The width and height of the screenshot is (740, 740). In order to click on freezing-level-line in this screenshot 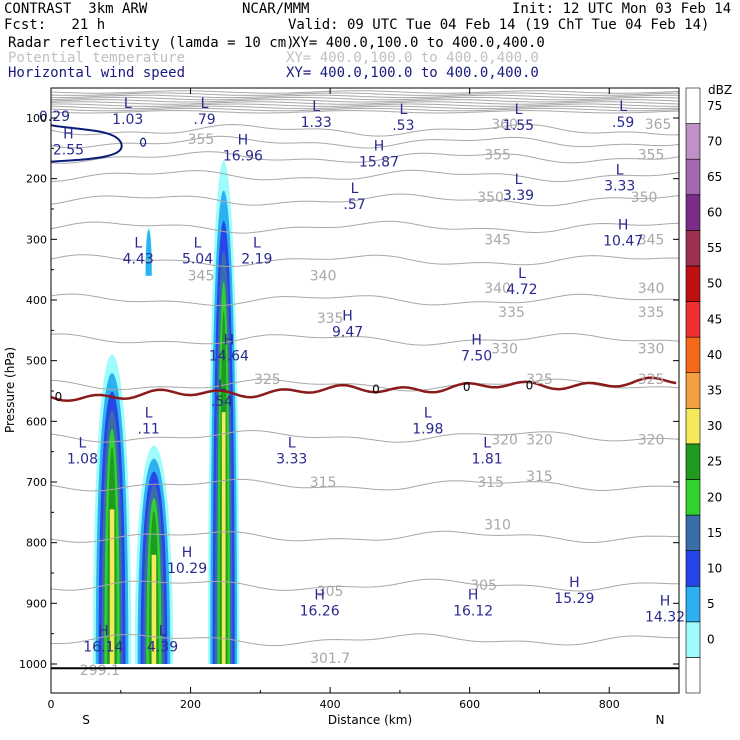, I will do `click(364, 389)`.